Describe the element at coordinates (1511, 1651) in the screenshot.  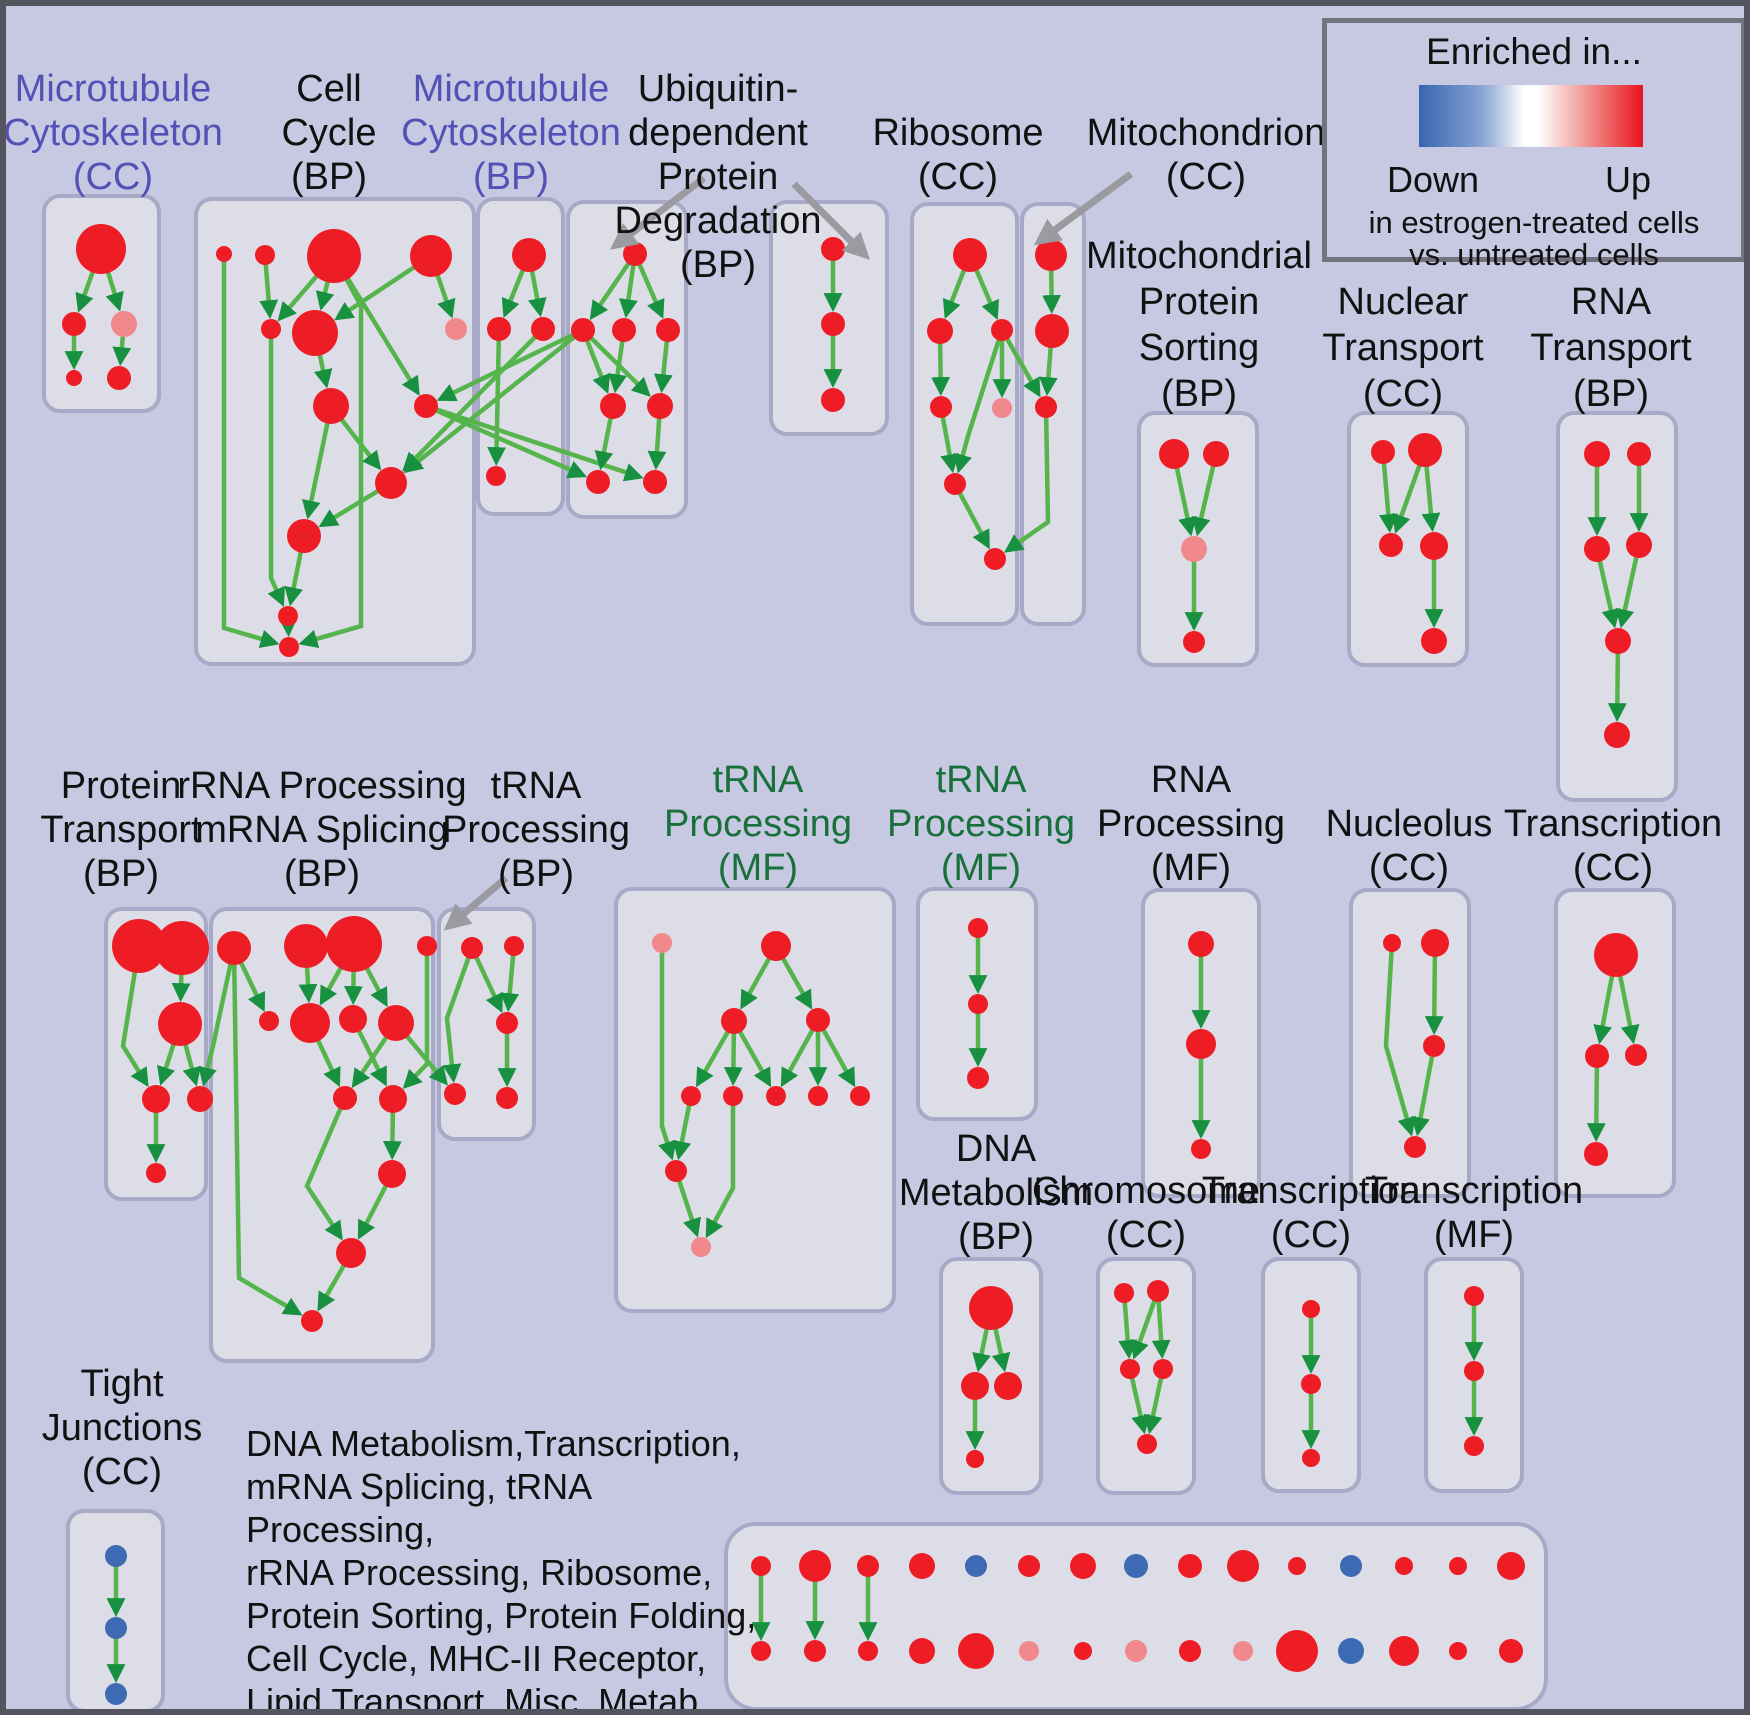
I see `gene-node-wb15` at that location.